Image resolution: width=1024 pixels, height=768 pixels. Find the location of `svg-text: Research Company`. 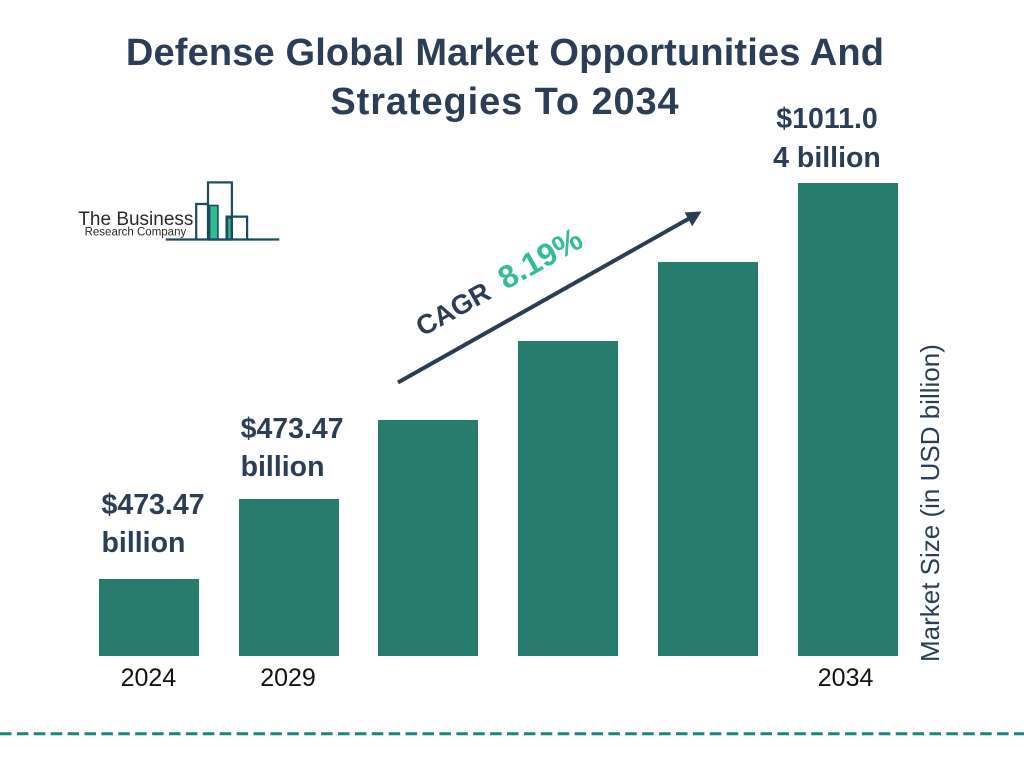

svg-text: Research Company is located at coordinates (136, 233).